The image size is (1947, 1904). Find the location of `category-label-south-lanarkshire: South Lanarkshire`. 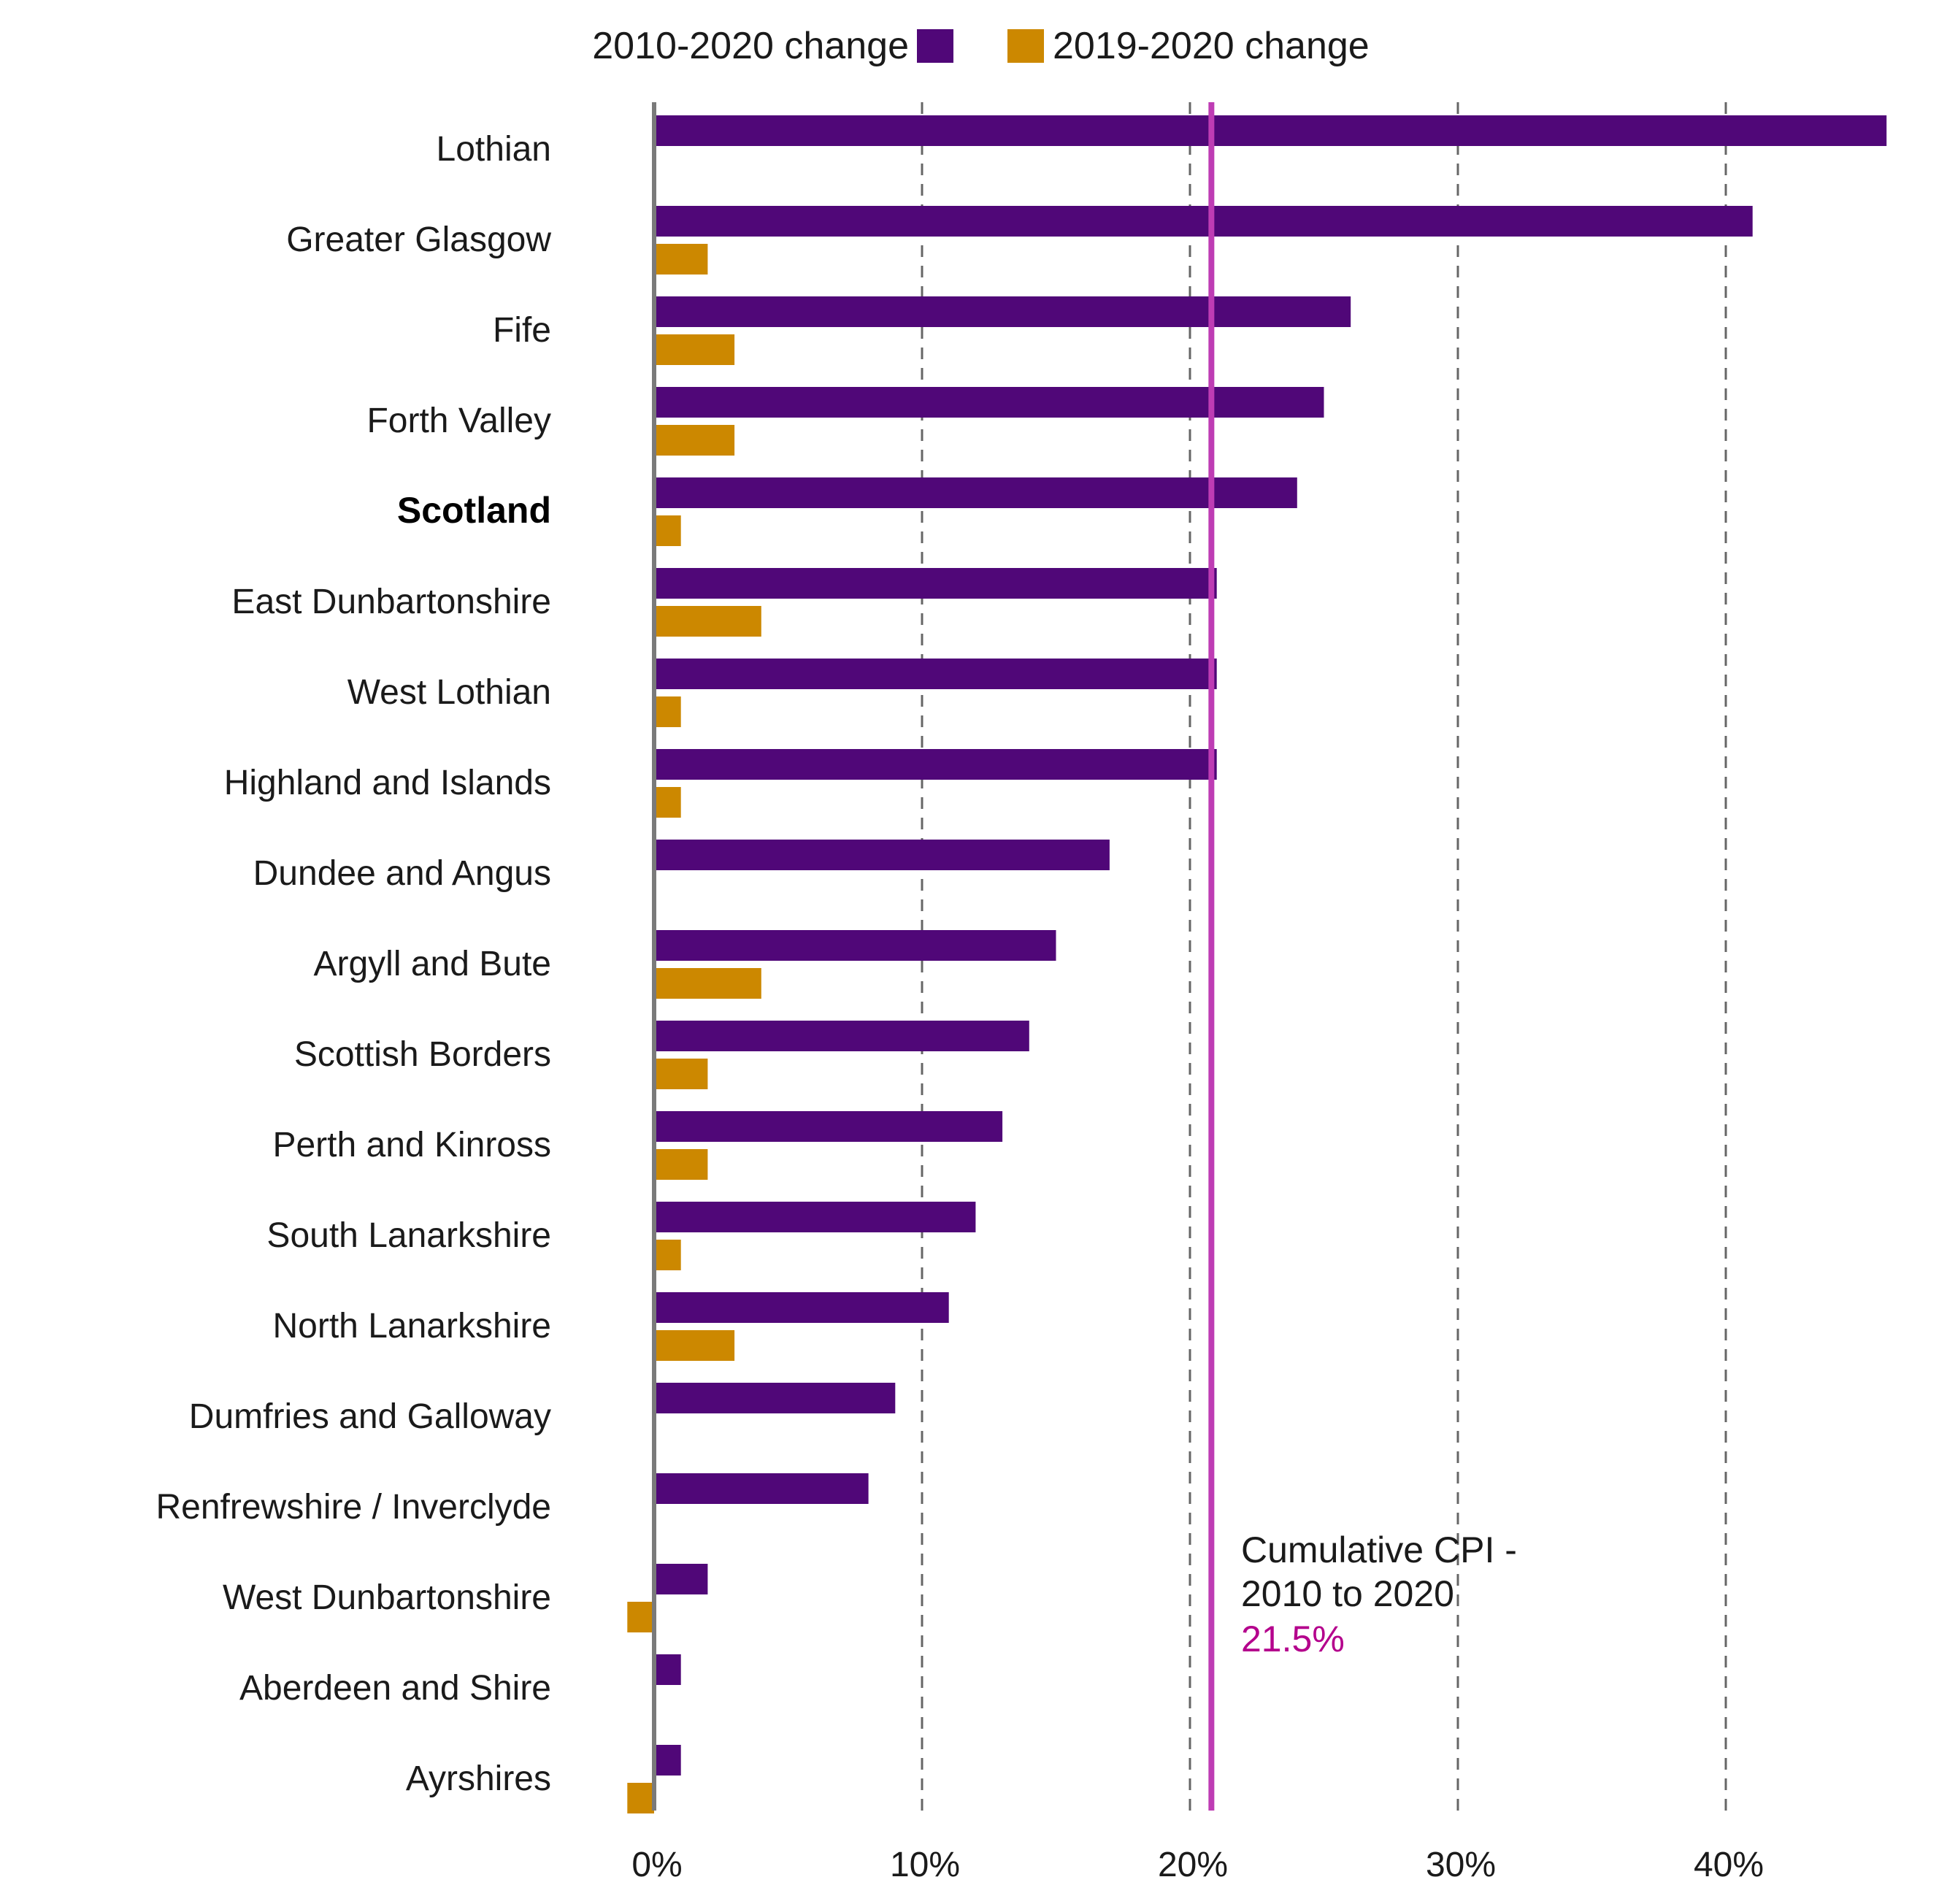

category-label-south-lanarkshire: South Lanarkshire is located at coordinates (408, 1235).